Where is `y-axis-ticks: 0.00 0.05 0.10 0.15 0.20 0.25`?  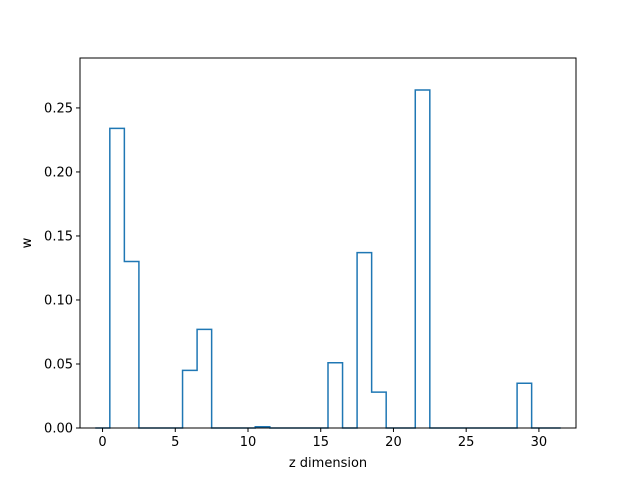
y-axis-ticks: 0.00 0.05 0.10 0.15 0.20 0.25 is located at coordinates (62, 269).